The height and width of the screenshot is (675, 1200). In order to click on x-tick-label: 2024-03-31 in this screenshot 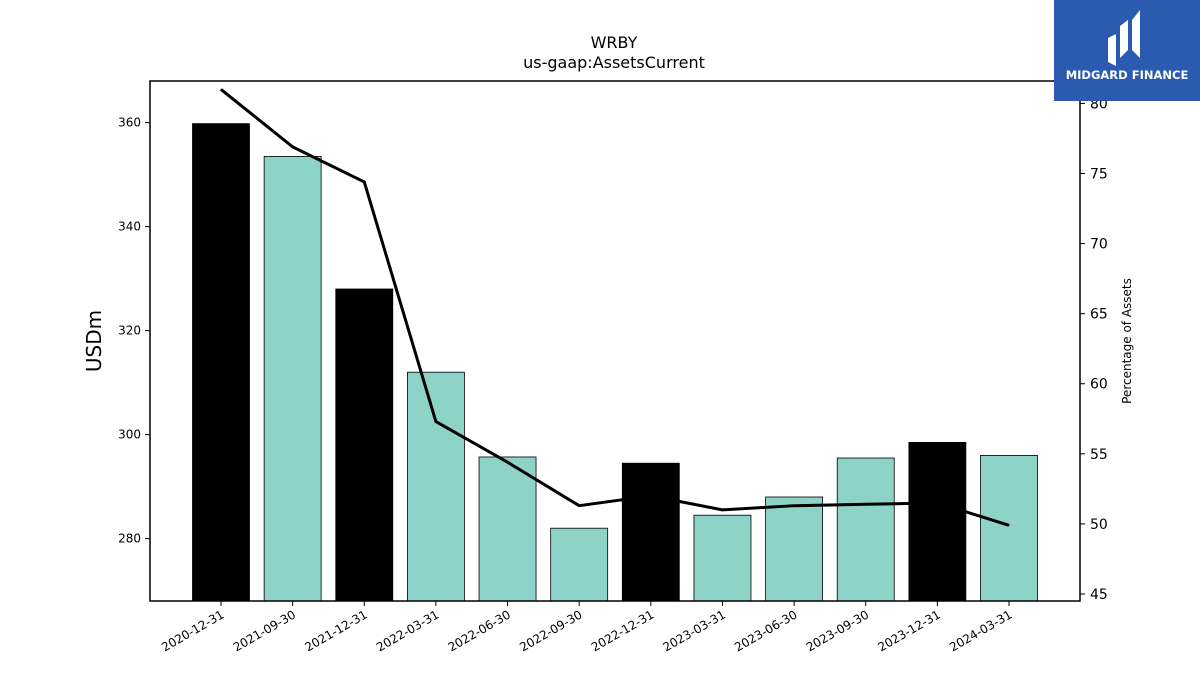, I will do `click(980, 630)`.